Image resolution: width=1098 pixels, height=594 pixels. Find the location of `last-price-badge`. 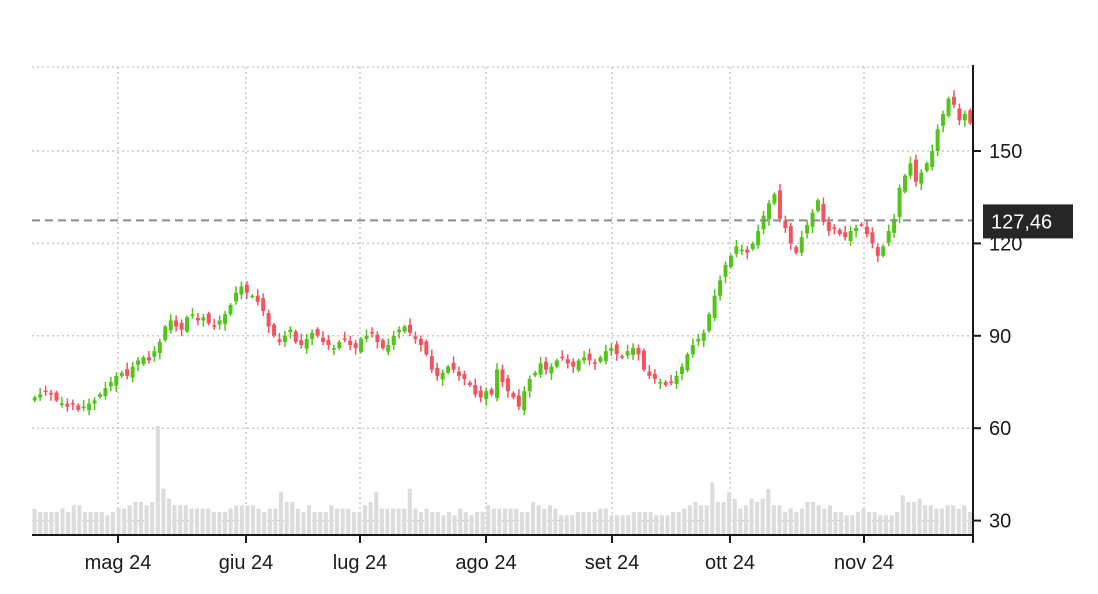

last-price-badge is located at coordinates (1028, 221).